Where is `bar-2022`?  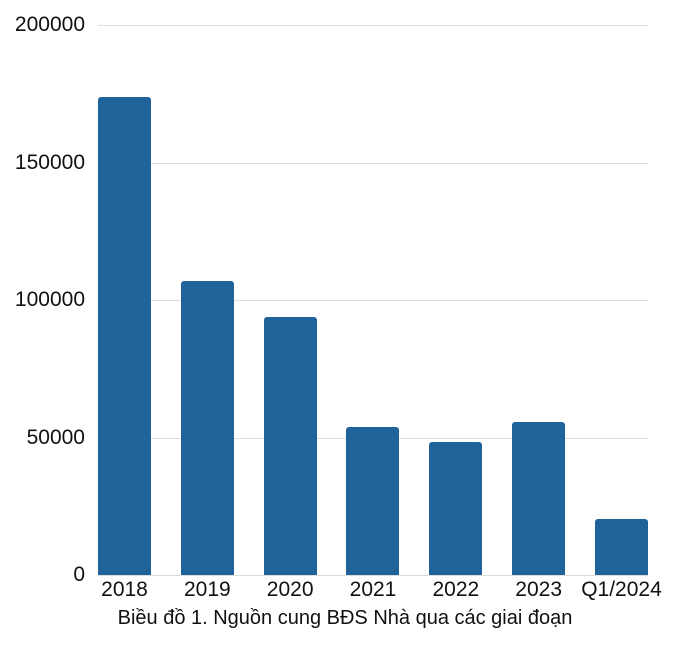
bar-2022 is located at coordinates (456, 508).